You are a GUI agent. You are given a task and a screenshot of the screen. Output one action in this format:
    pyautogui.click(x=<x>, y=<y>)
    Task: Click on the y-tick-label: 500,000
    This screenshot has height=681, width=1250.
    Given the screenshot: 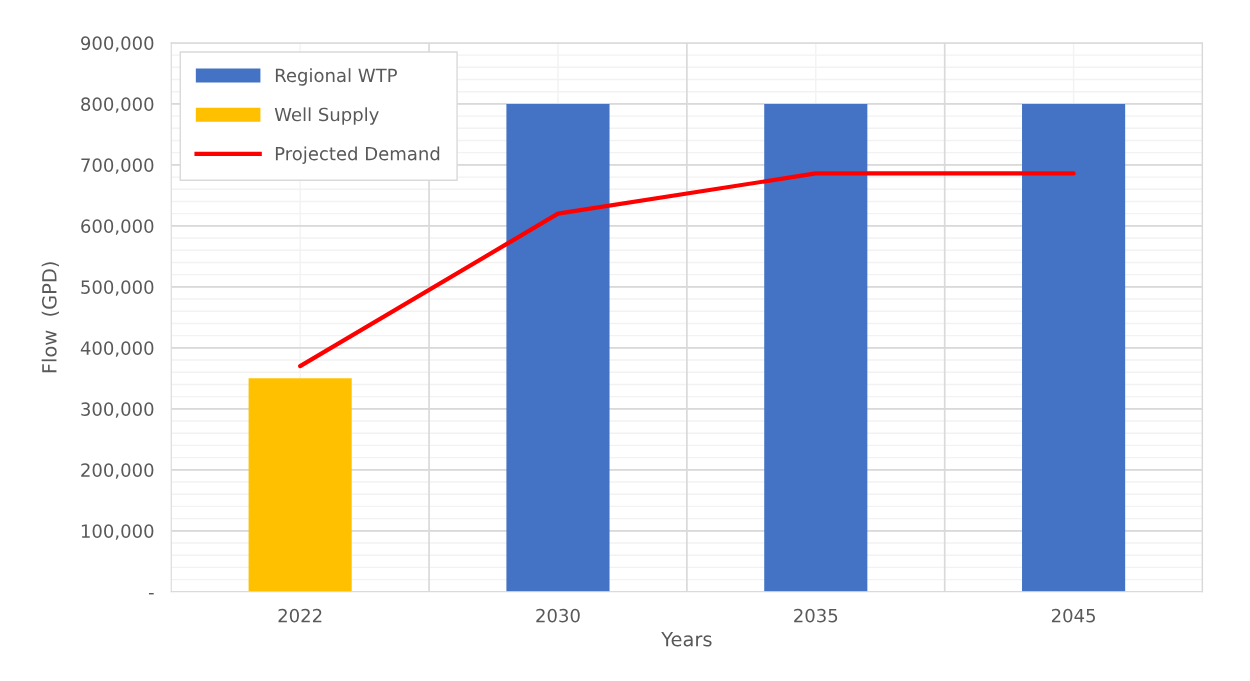 What is the action you would take?
    pyautogui.click(x=117, y=288)
    